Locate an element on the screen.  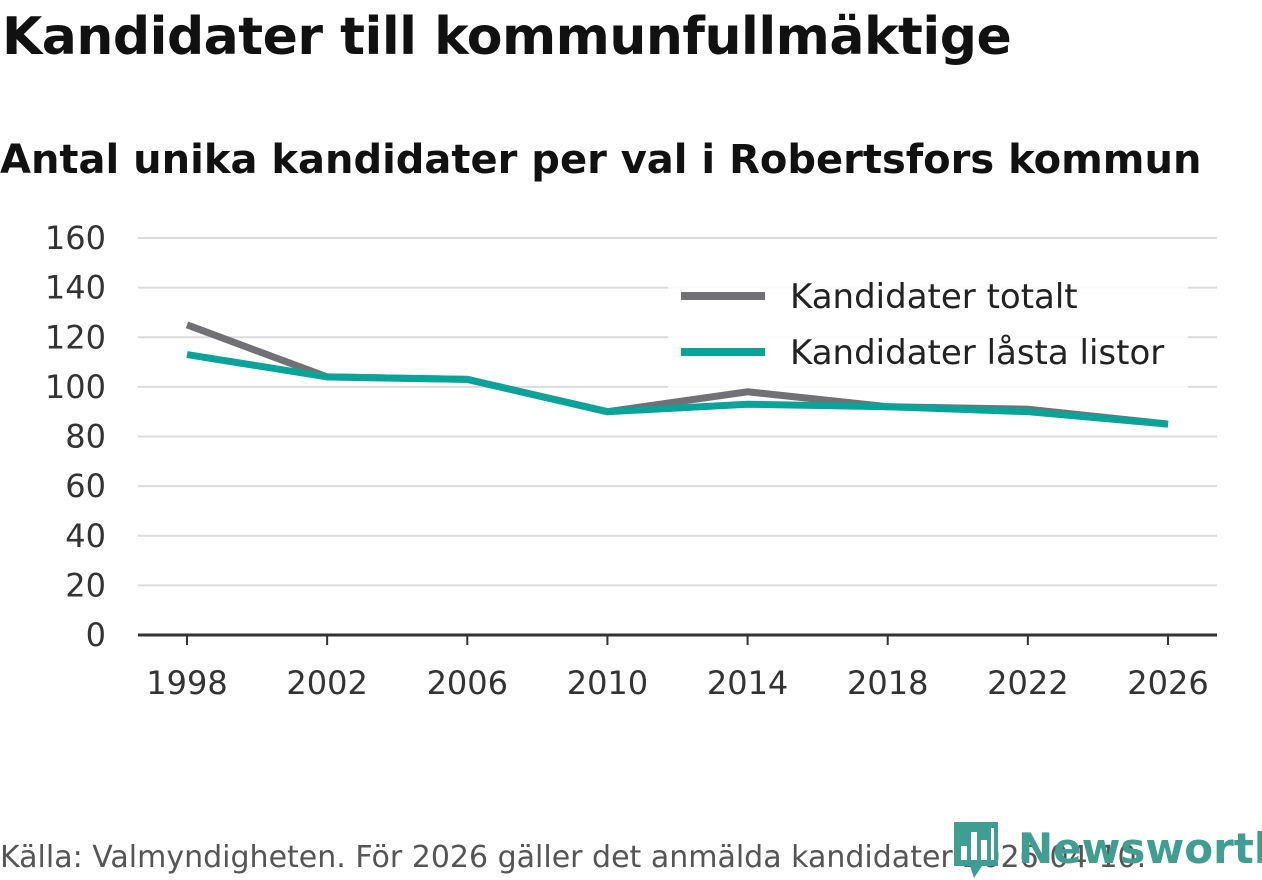
newsworthy-brand: Newsworthy is located at coordinates (1106, 849).